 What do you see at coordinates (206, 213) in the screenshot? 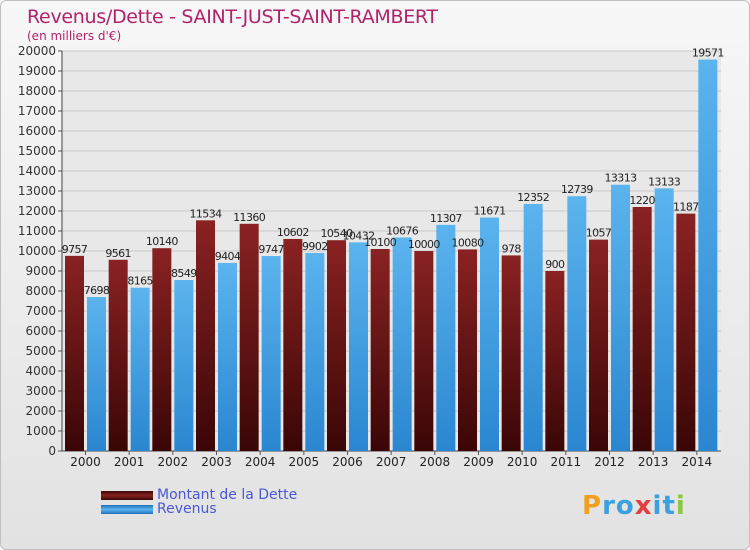
I see `data-label-dette-2003: 11534` at bounding box center [206, 213].